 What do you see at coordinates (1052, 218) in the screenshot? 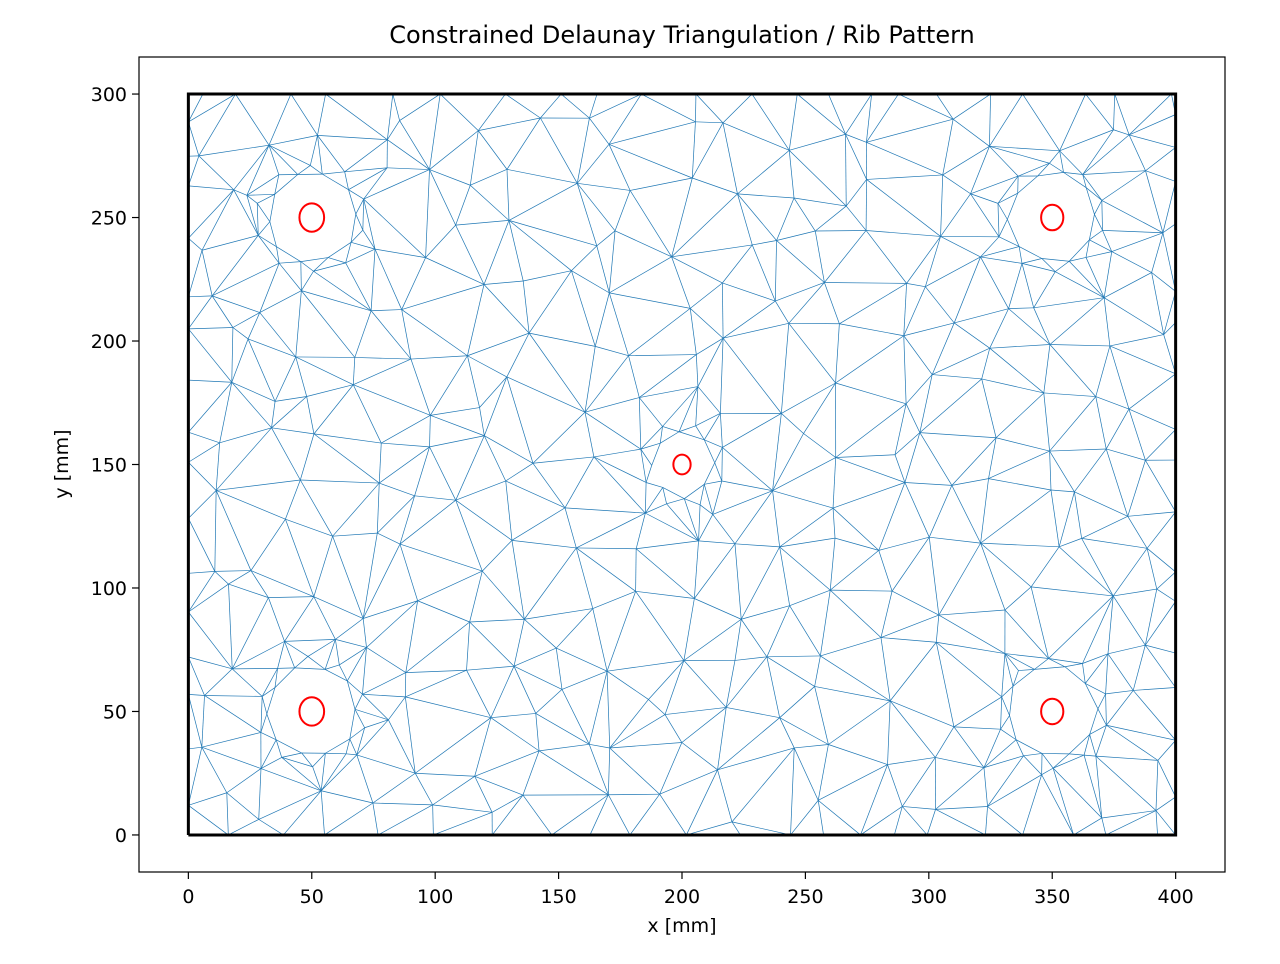
I see `hole-circle` at bounding box center [1052, 218].